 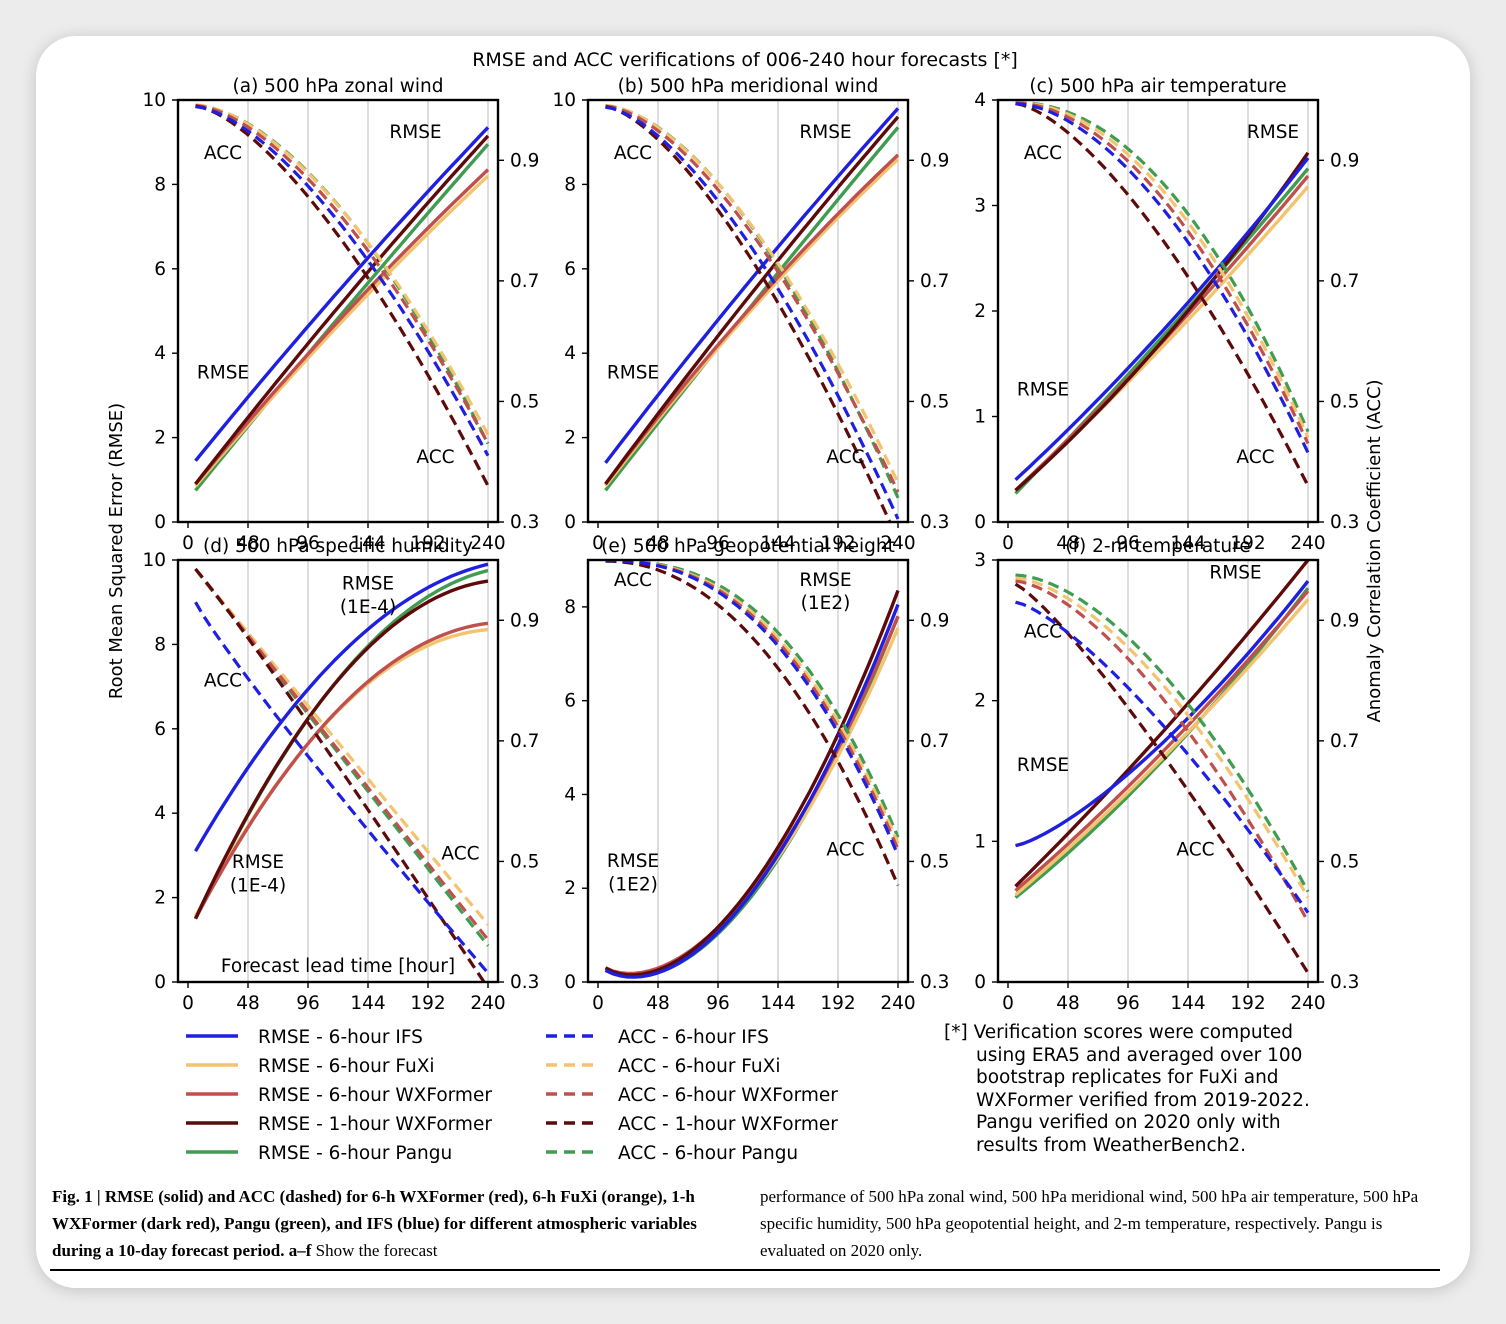 I want to click on note-line: results from WeatherBench2., so click(x=1111, y=1145).